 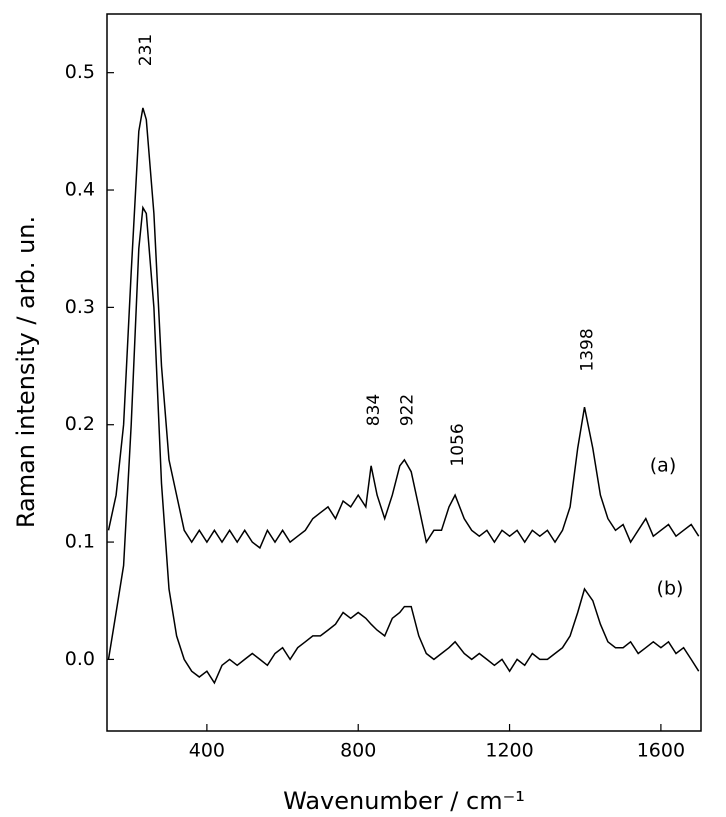 I want to click on series-label: (b), so click(x=670, y=589).